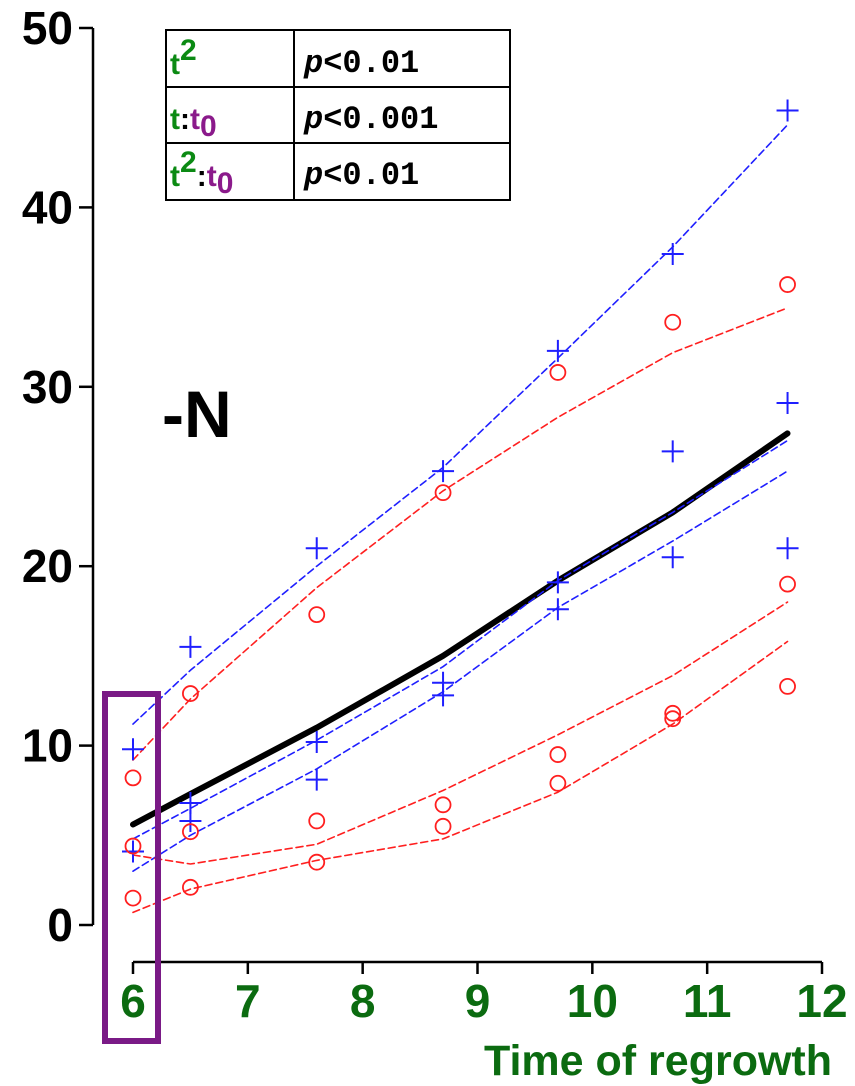  What do you see at coordinates (380, 119) in the screenshot?
I see `pvalue-rest: <0.001` at bounding box center [380, 119].